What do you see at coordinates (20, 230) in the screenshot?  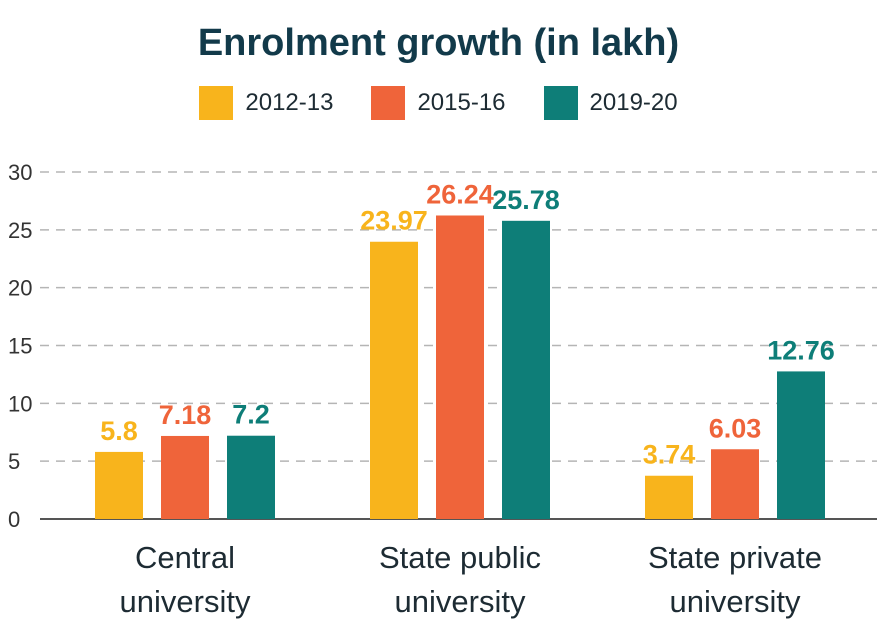 I see `y-tick-label: 25` at bounding box center [20, 230].